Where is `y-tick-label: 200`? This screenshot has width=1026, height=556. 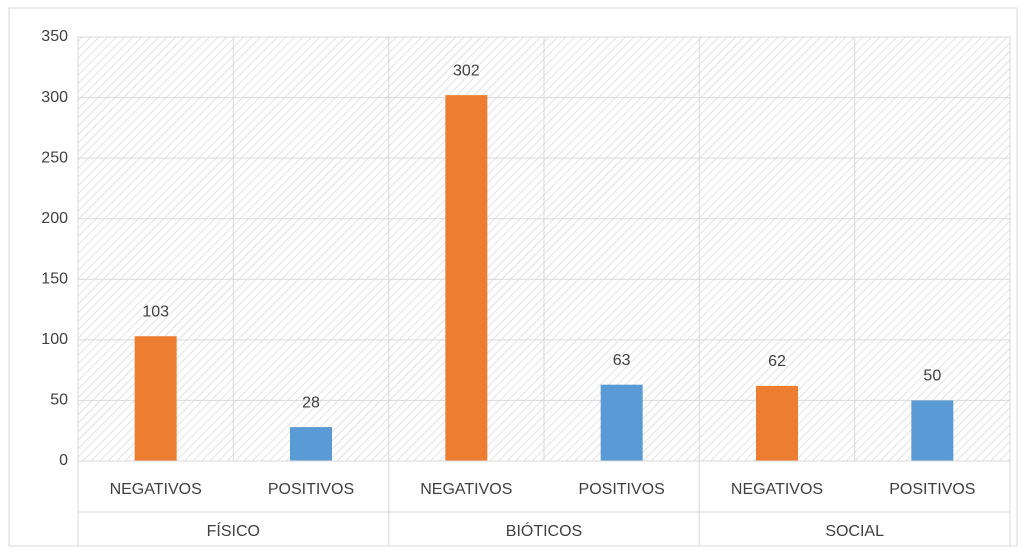
y-tick-label: 200 is located at coordinates (54, 218).